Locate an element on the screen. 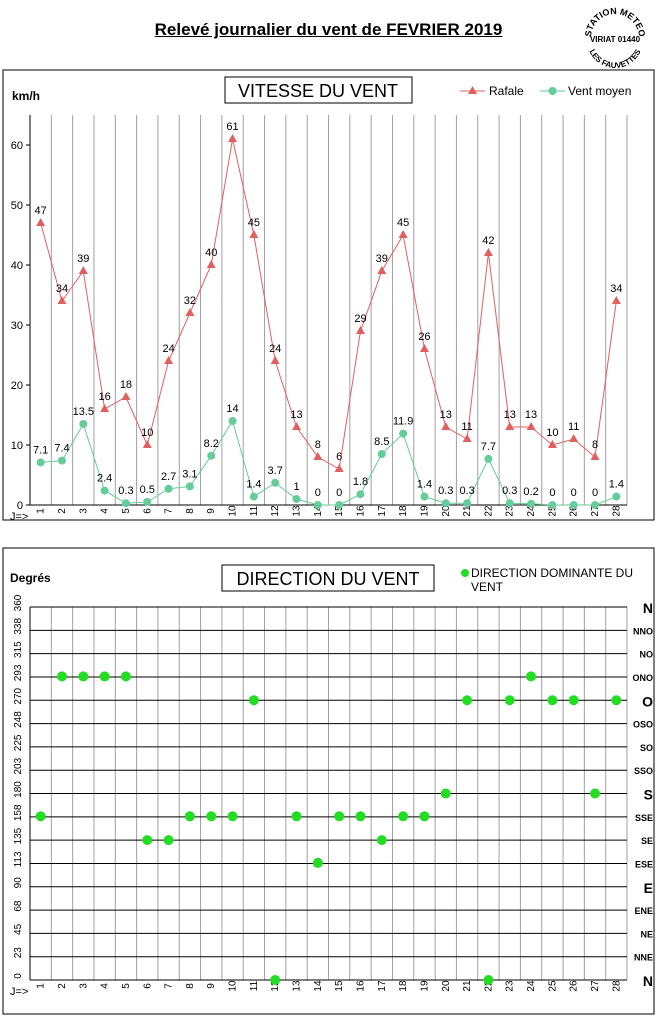  direction-compass-label: E is located at coordinates (648, 888).